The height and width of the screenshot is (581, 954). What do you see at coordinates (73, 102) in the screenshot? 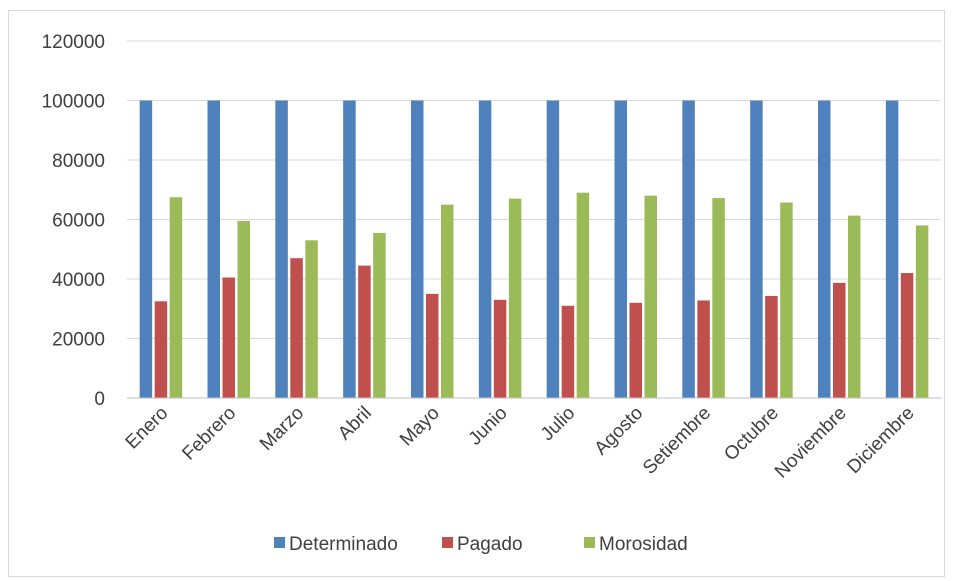
I see `y-tick-label: 100000` at bounding box center [73, 102].